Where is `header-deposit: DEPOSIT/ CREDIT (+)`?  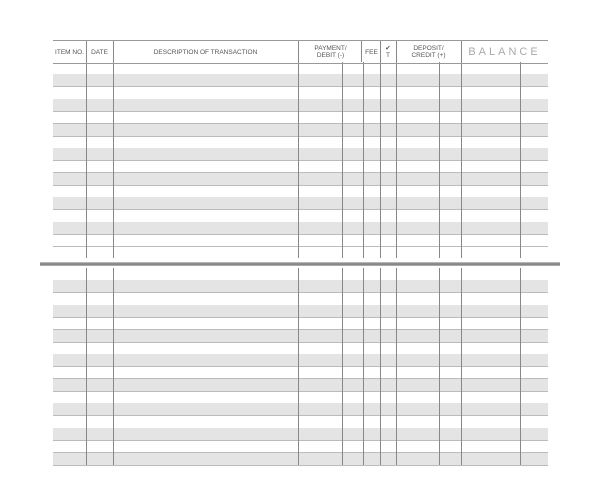
header-deposit: DEPOSIT/ CREDIT (+) is located at coordinates (428, 52).